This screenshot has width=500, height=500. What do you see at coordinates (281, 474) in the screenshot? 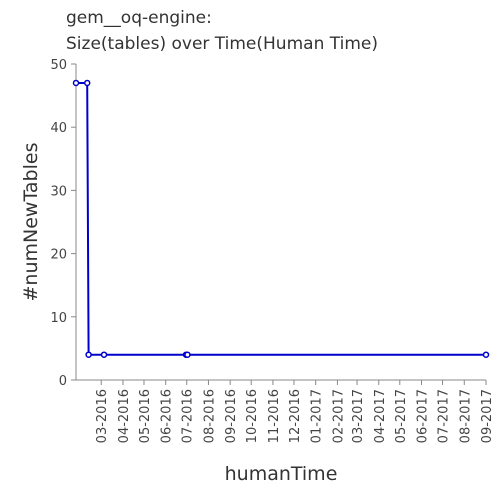
I see `x-axis-title: humanTime` at bounding box center [281, 474].